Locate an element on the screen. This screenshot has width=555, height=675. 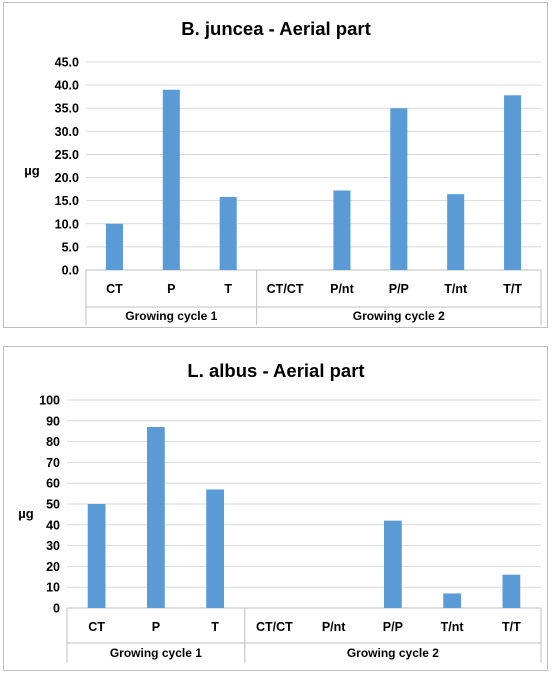
y-tick-label: 100 is located at coordinates (49, 401).